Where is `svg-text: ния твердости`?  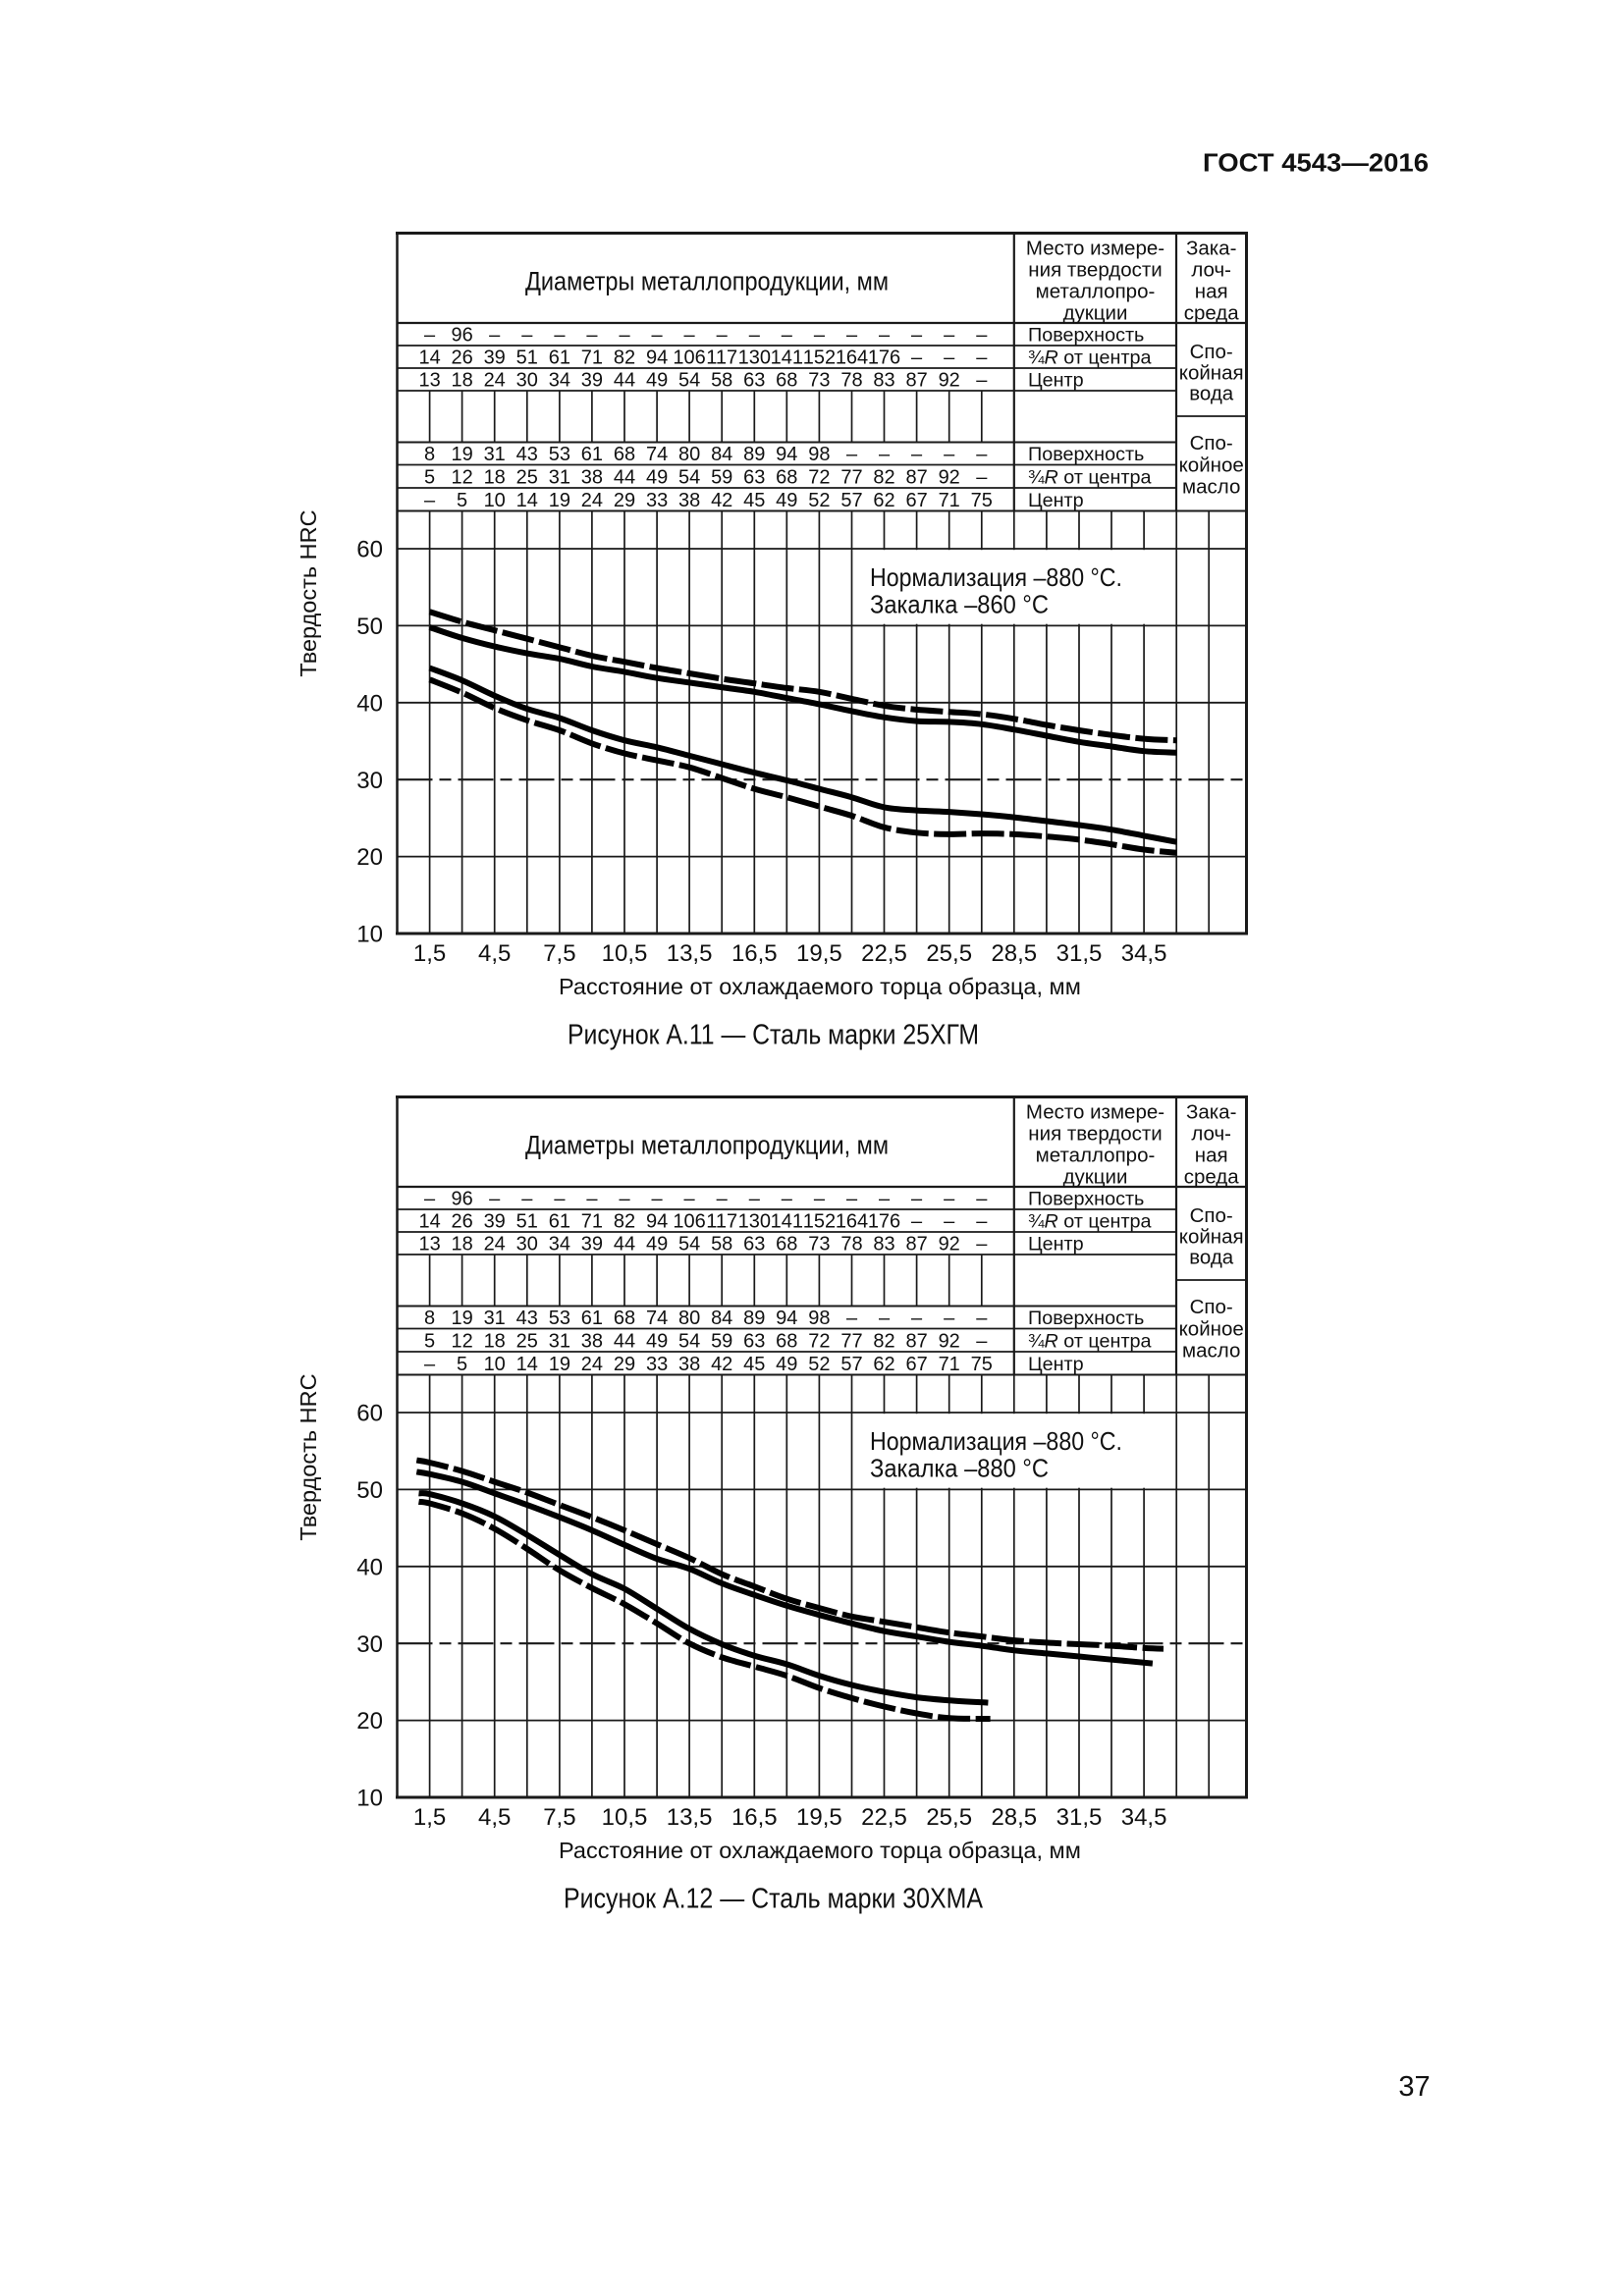 svg-text: ния твердости is located at coordinates (1095, 269).